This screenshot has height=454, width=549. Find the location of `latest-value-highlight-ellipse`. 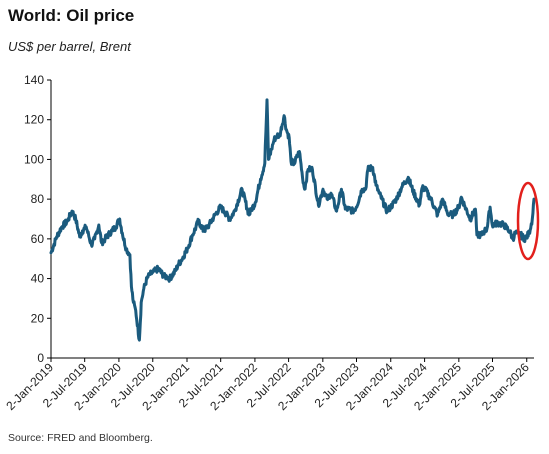

latest-value-highlight-ellipse is located at coordinates (528, 221).